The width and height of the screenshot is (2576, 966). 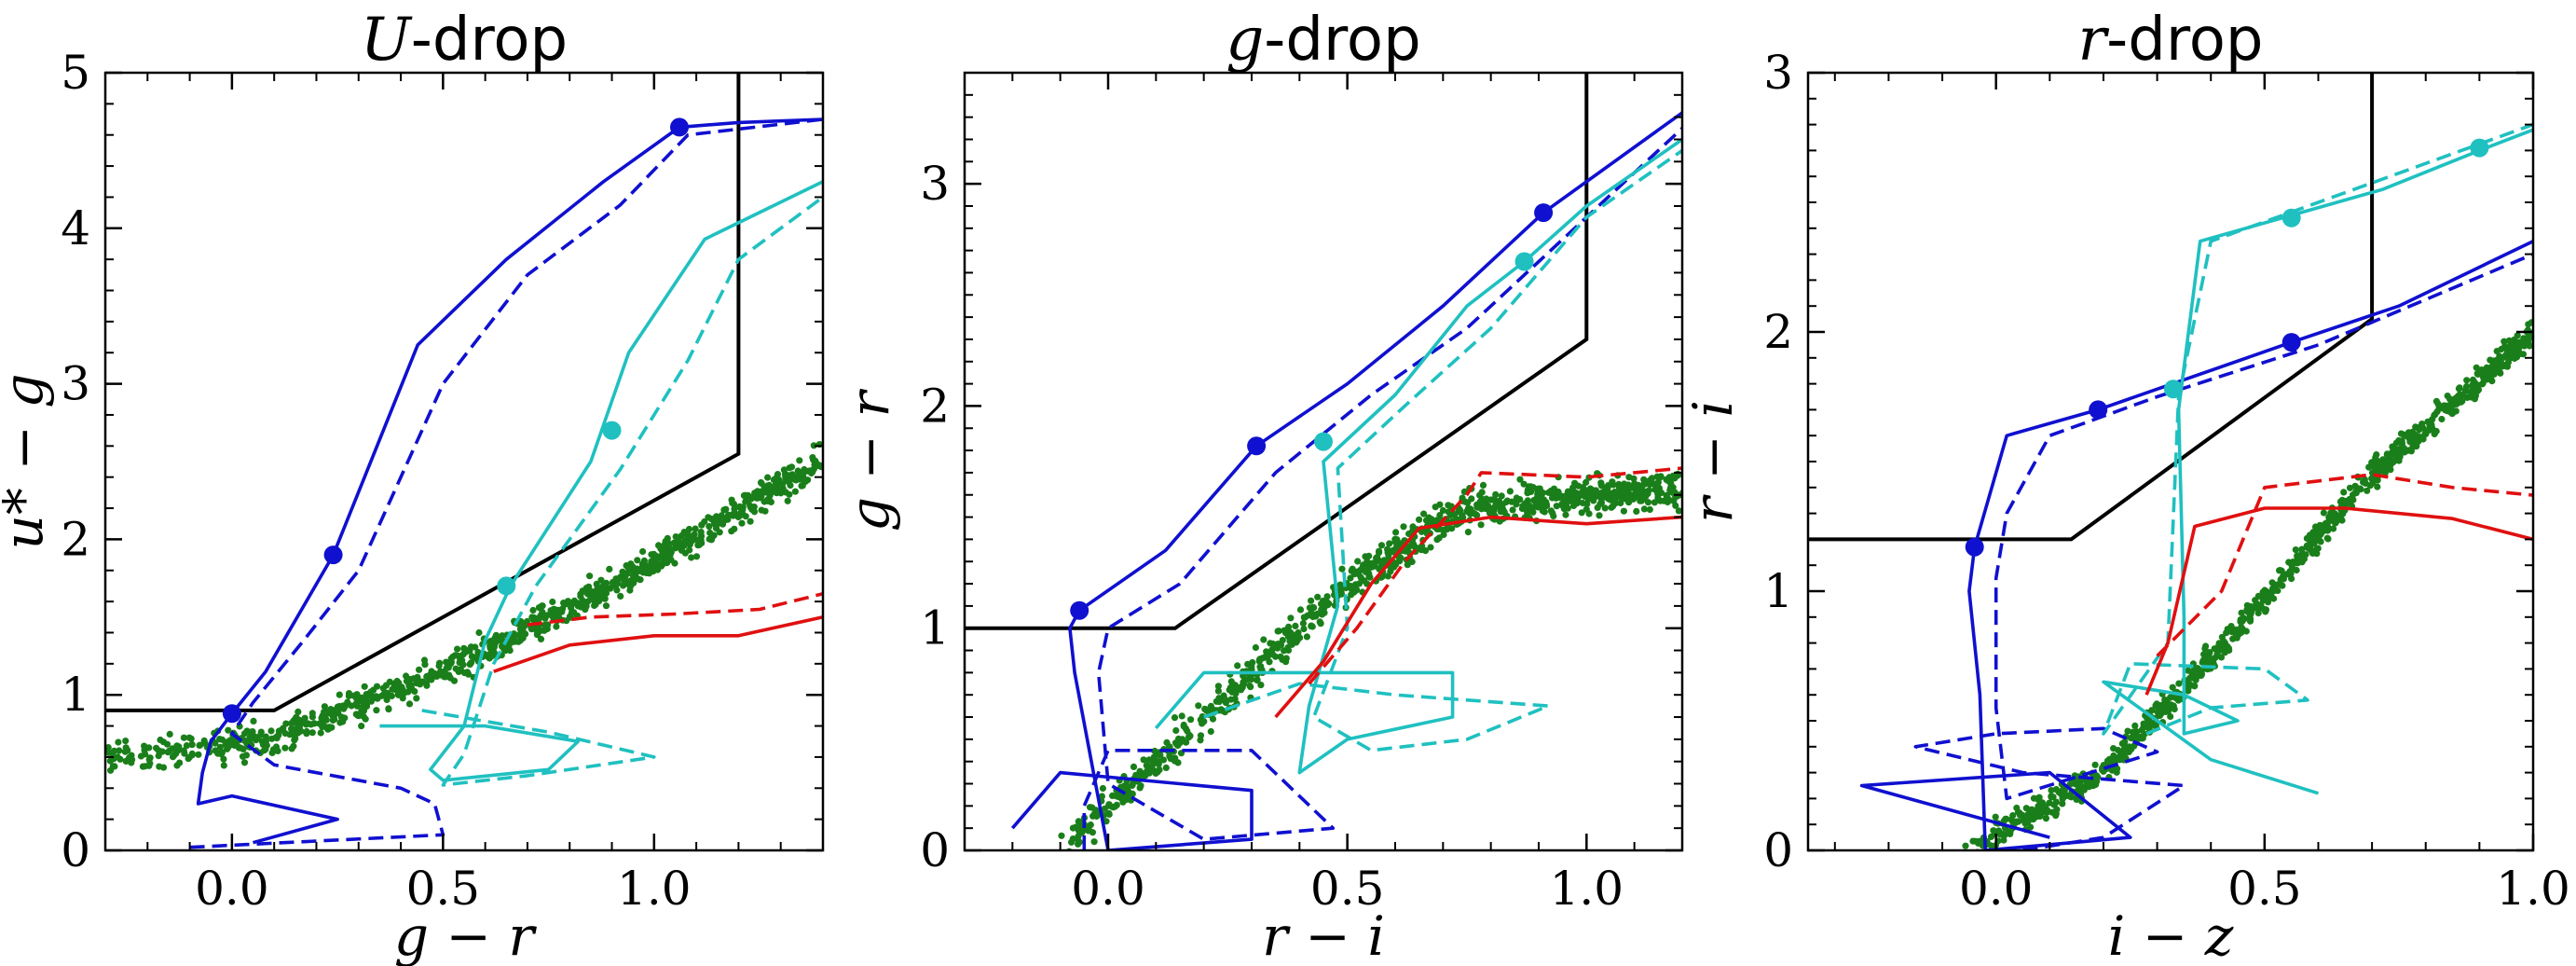 I want to click on track-cyan-dashed, so click(x=2317, y=429).